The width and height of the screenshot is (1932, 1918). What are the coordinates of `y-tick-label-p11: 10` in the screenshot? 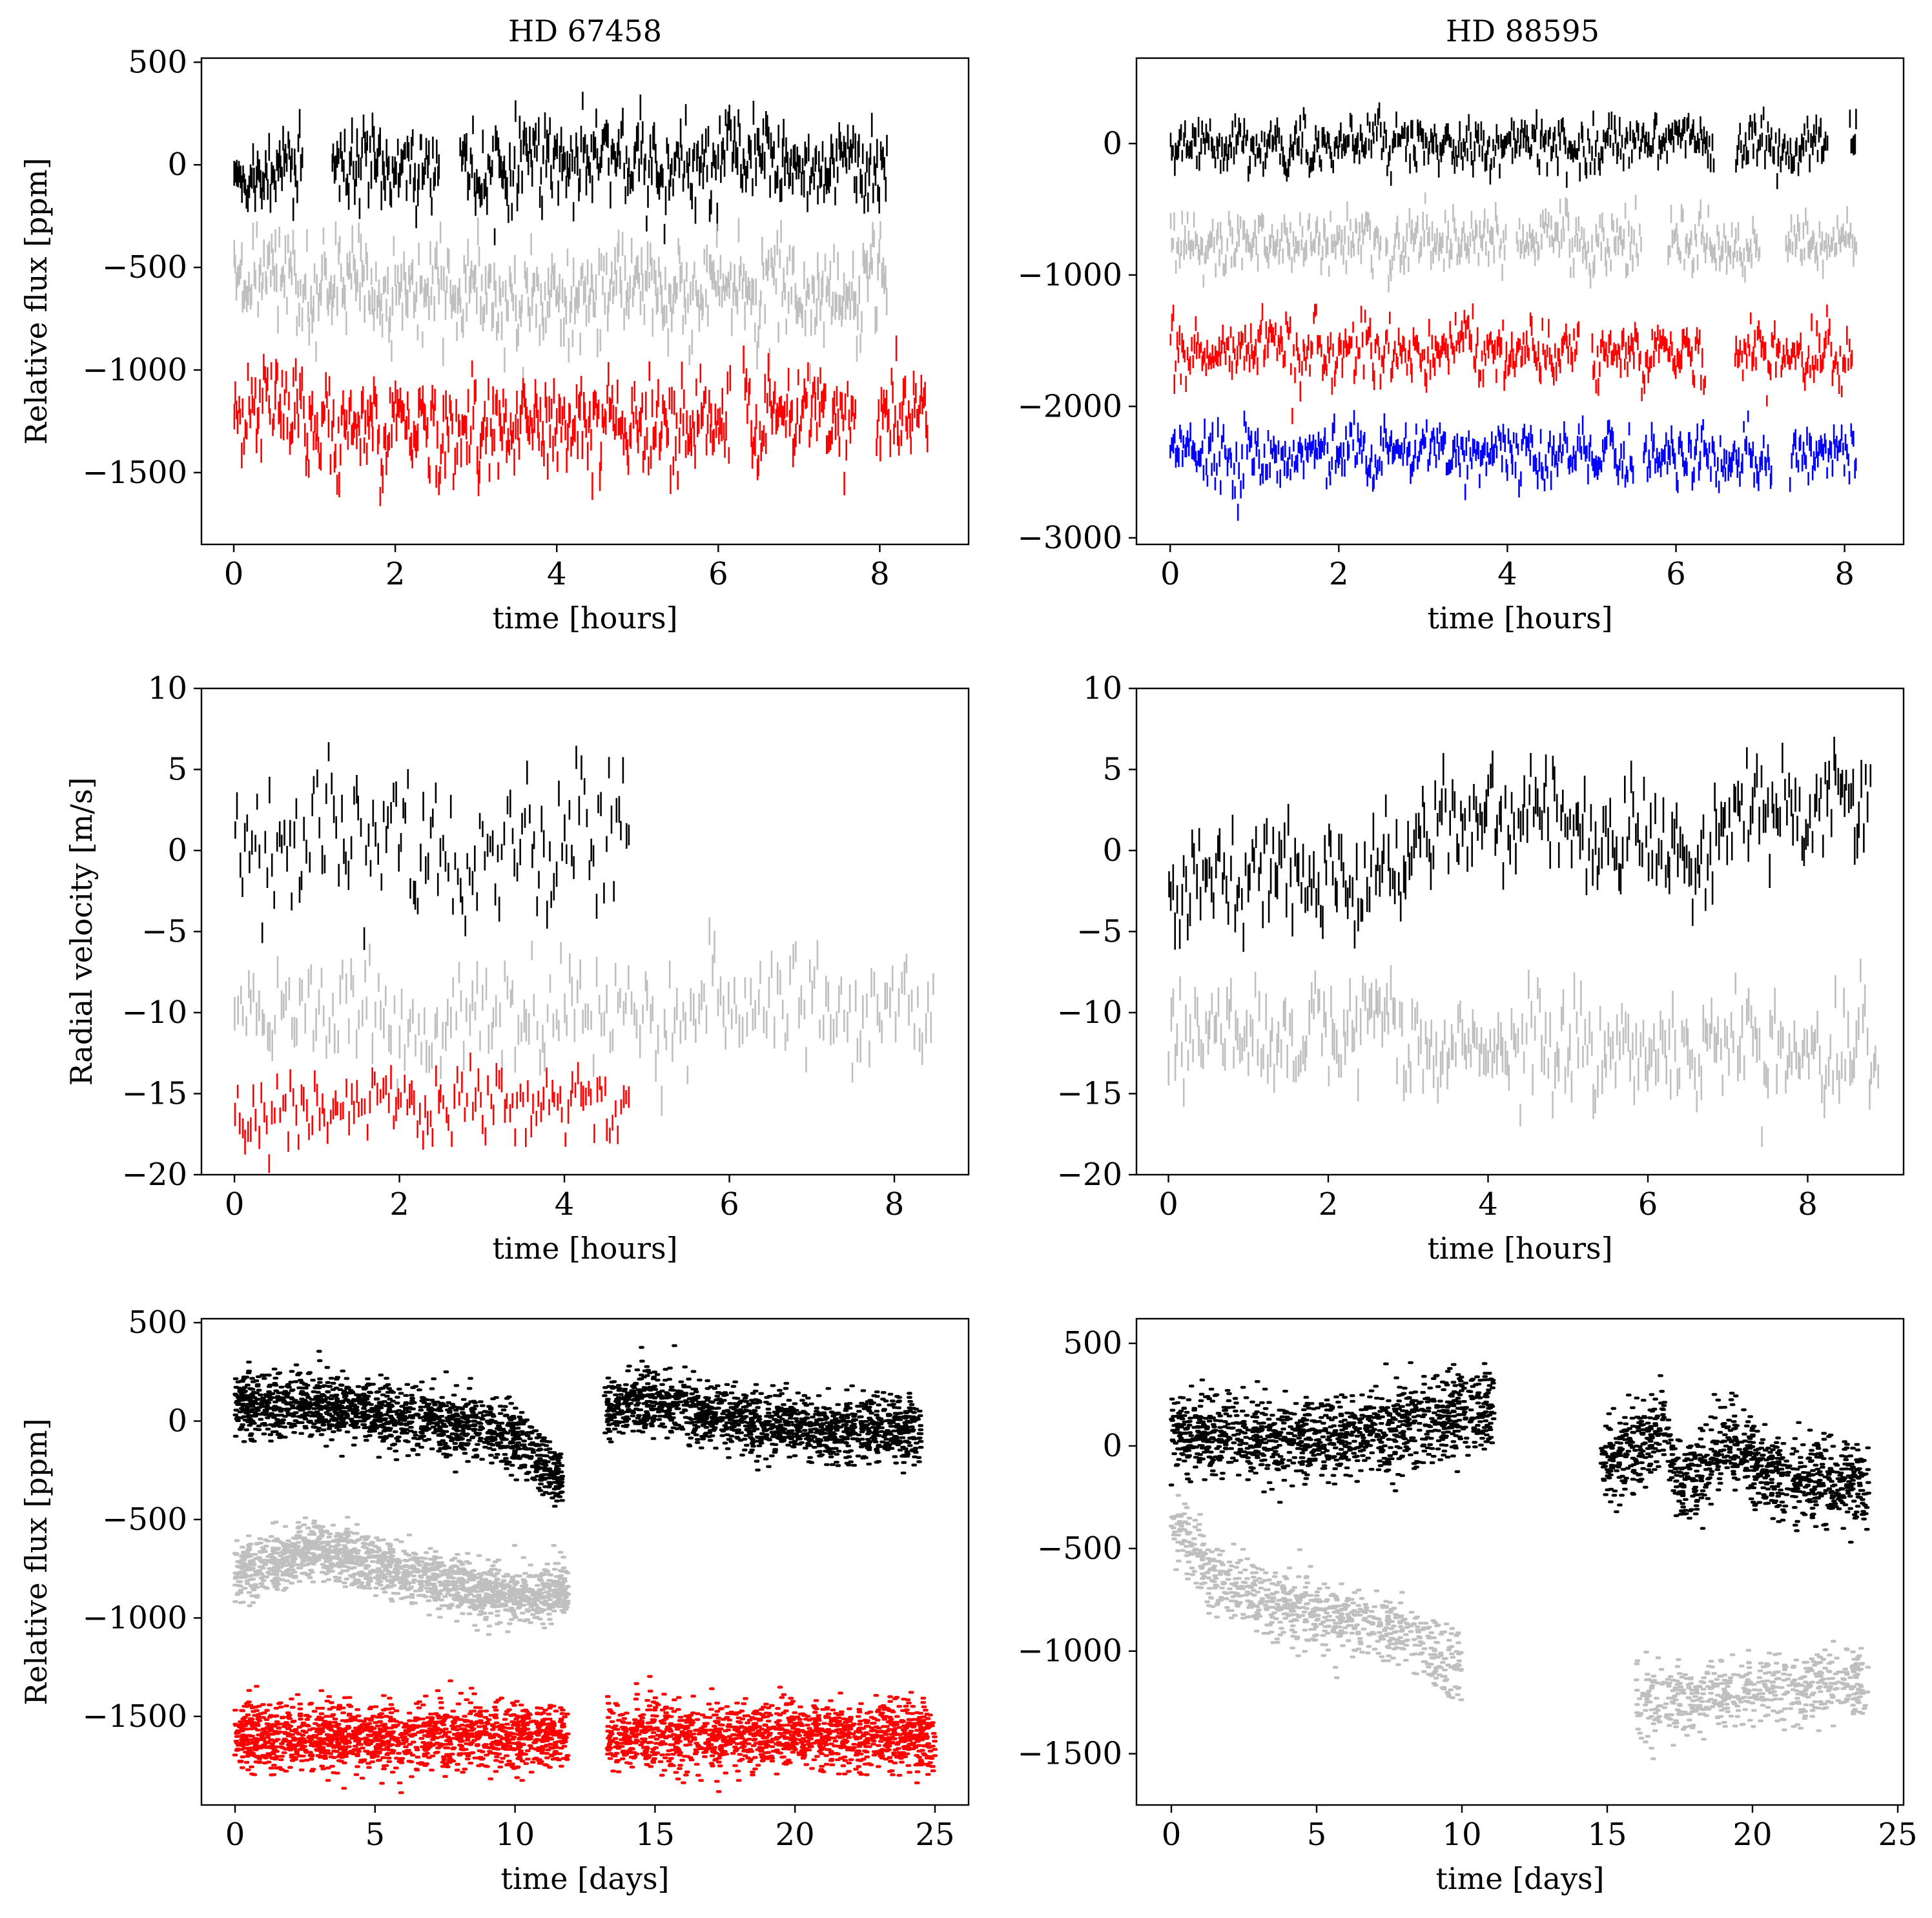 It's located at (1102, 688).